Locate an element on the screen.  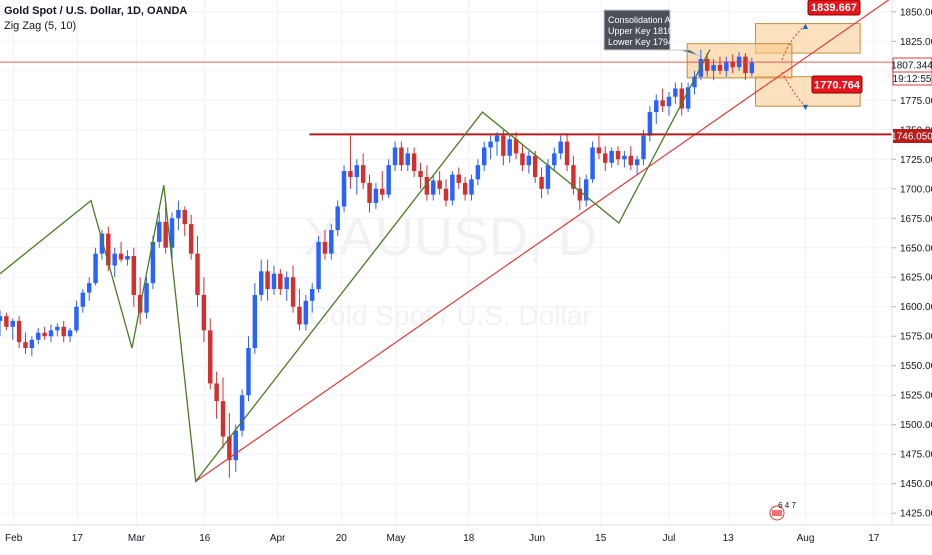
watermark-symbol: XAUUSD, D is located at coordinates (450, 237).